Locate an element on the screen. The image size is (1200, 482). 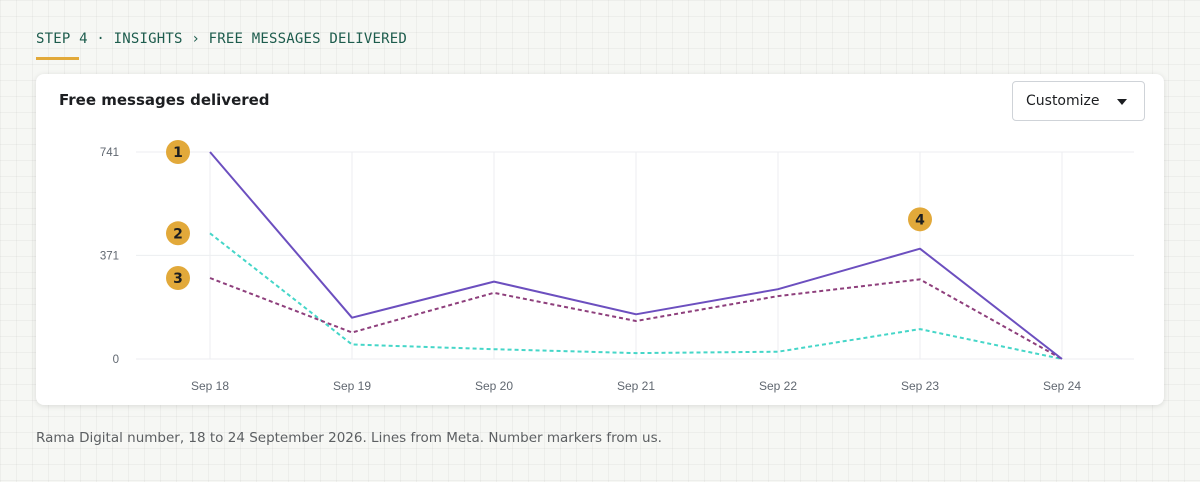
card-title: Free messages delivered is located at coordinates (164, 100).